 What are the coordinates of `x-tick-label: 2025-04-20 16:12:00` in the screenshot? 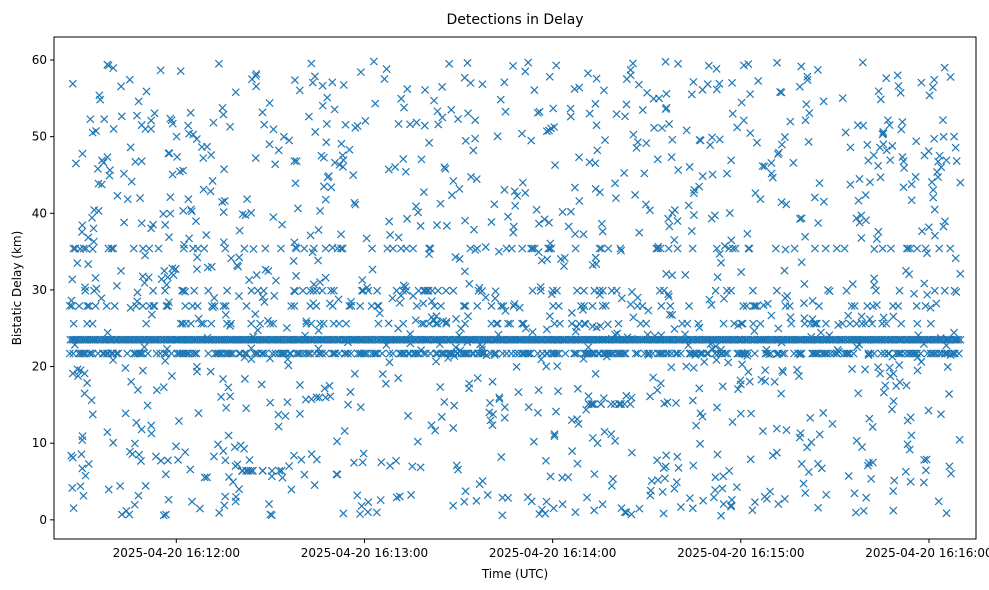 It's located at (176, 553).